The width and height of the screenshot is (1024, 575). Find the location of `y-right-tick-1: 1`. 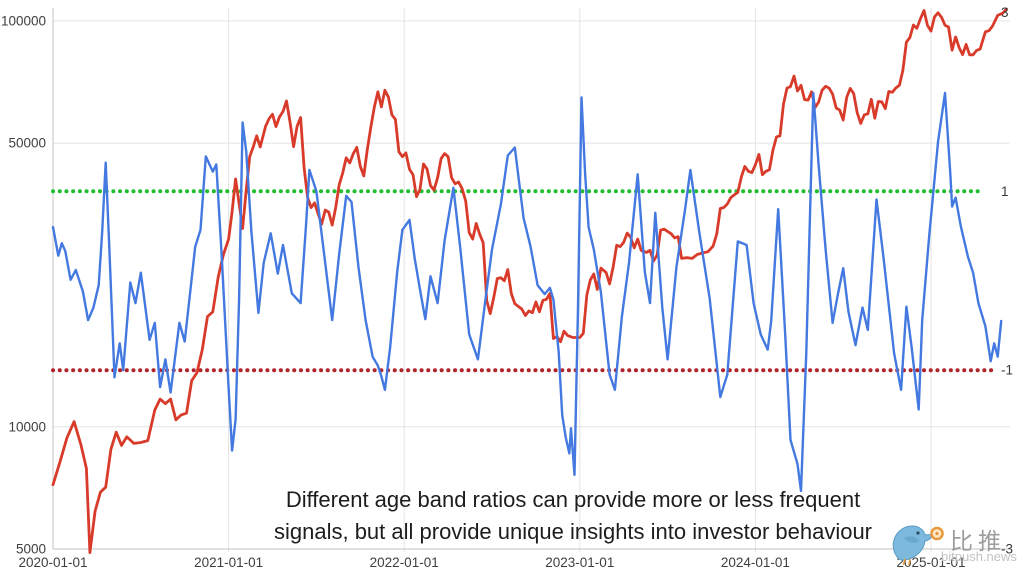

y-right-tick-1: 1 is located at coordinates (1005, 191).